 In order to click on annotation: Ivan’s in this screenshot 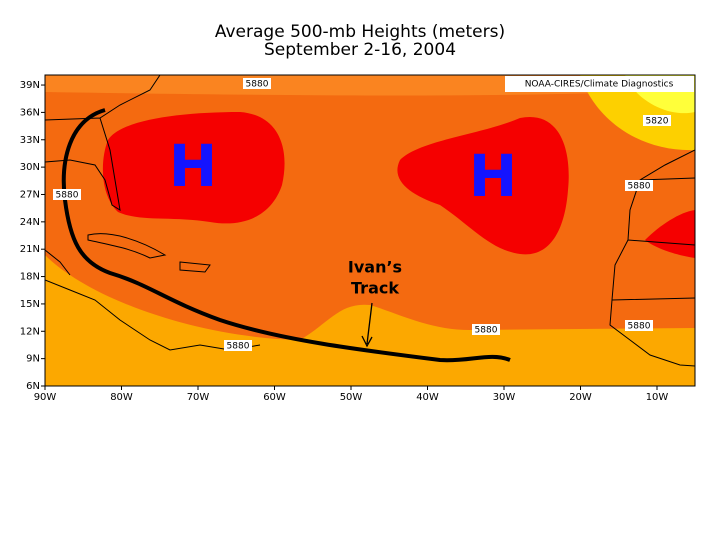, I will do `click(375, 267)`.